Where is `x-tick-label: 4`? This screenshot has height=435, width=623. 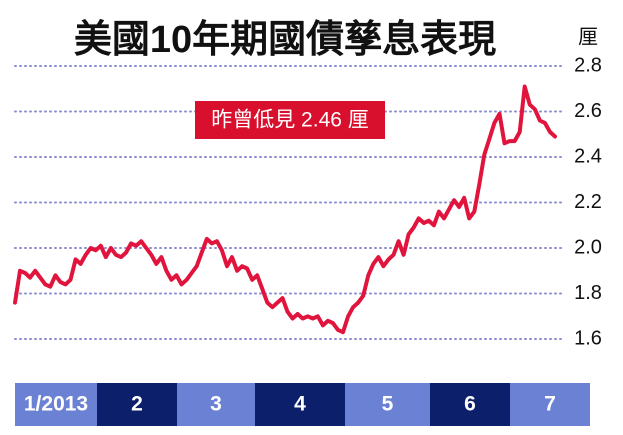 x-tick-label: 4 is located at coordinates (300, 404).